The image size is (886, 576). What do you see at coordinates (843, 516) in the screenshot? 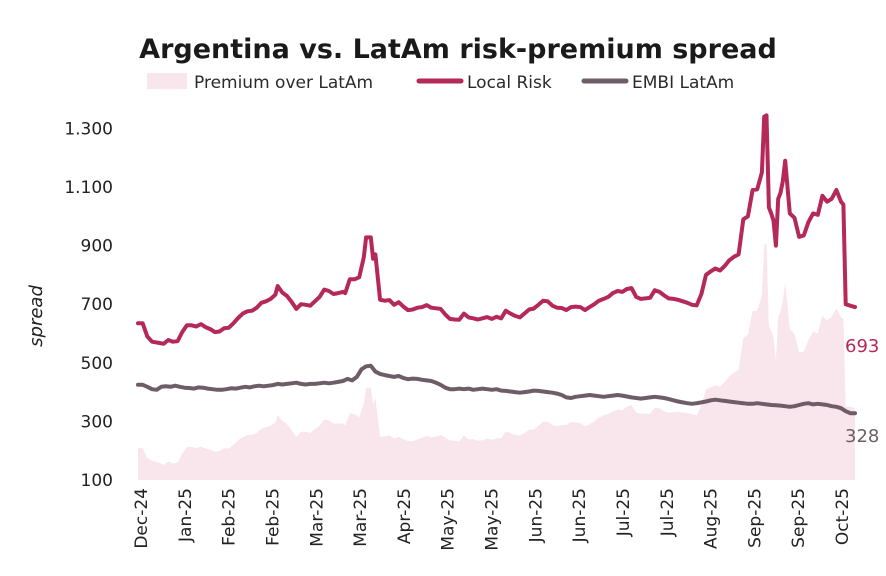
I see `x-tick-label: Oct-25` at bounding box center [843, 516].